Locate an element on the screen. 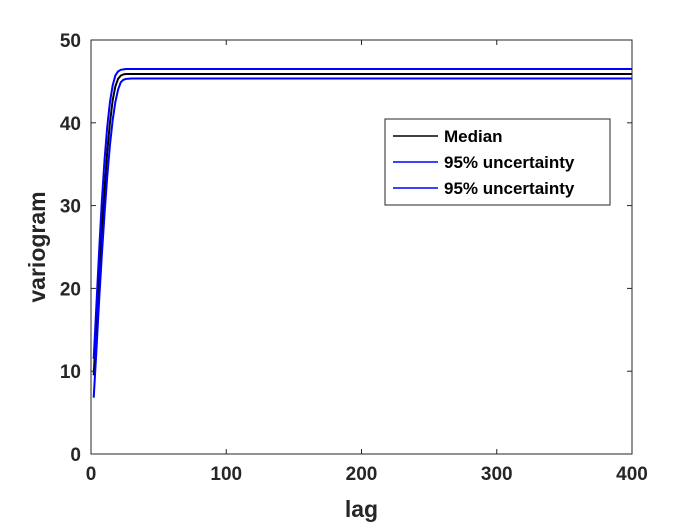  legend-label: Median is located at coordinates (473, 136).